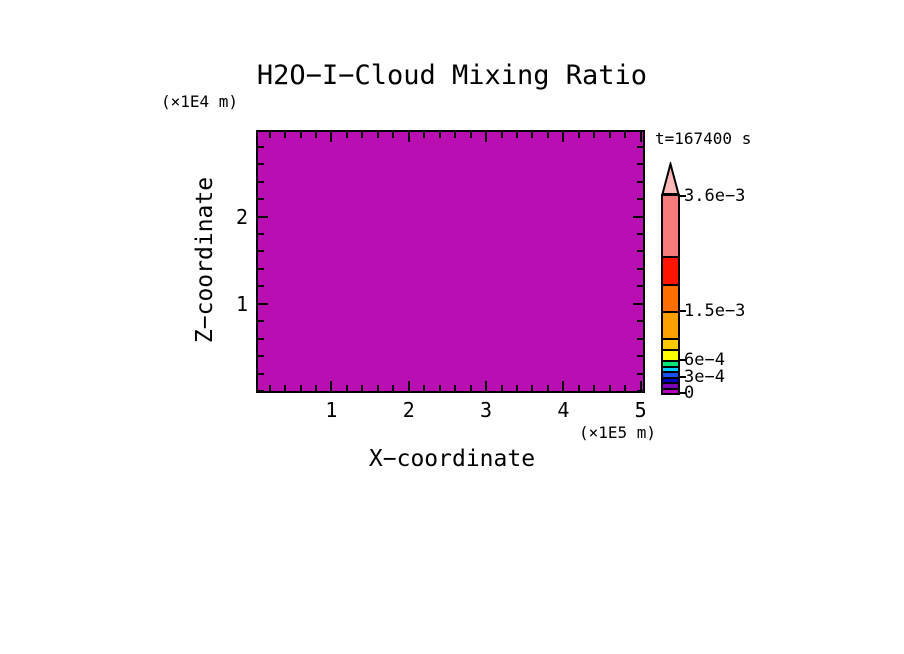 This screenshot has height=654, width=904. Describe the element at coordinates (408, 410) in the screenshot. I see `x-tick-label: 2` at that location.